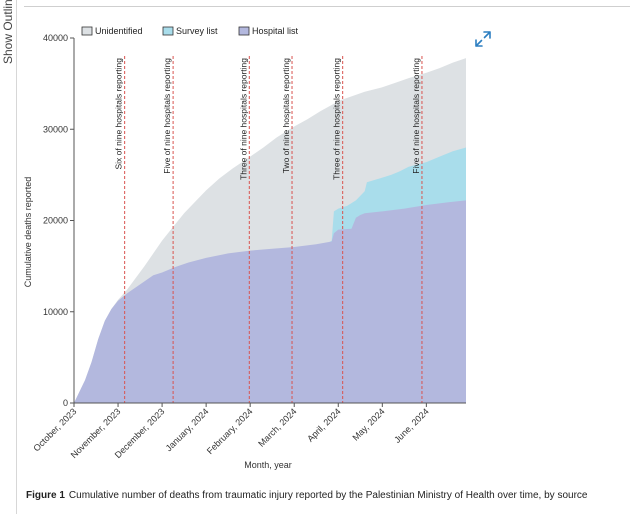 Image resolution: width=640 pixels, height=514 pixels. I want to click on reference-line-label-6: Five of nine hospitals reporting, so click(416, 116).